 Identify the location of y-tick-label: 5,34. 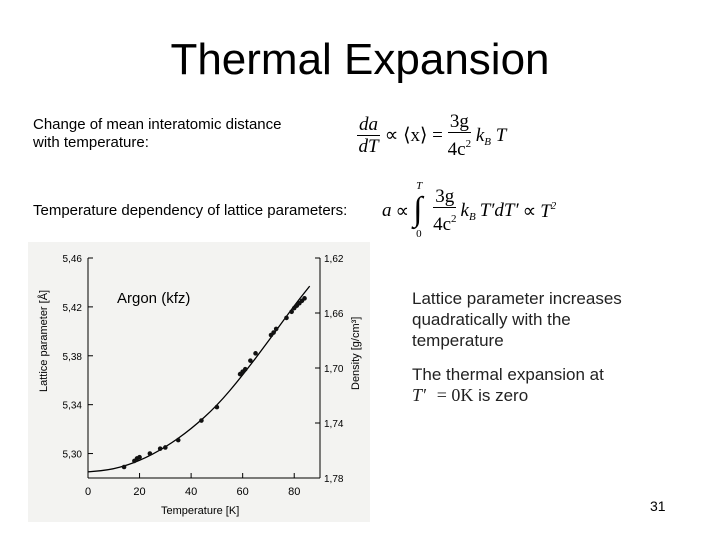
(73, 406).